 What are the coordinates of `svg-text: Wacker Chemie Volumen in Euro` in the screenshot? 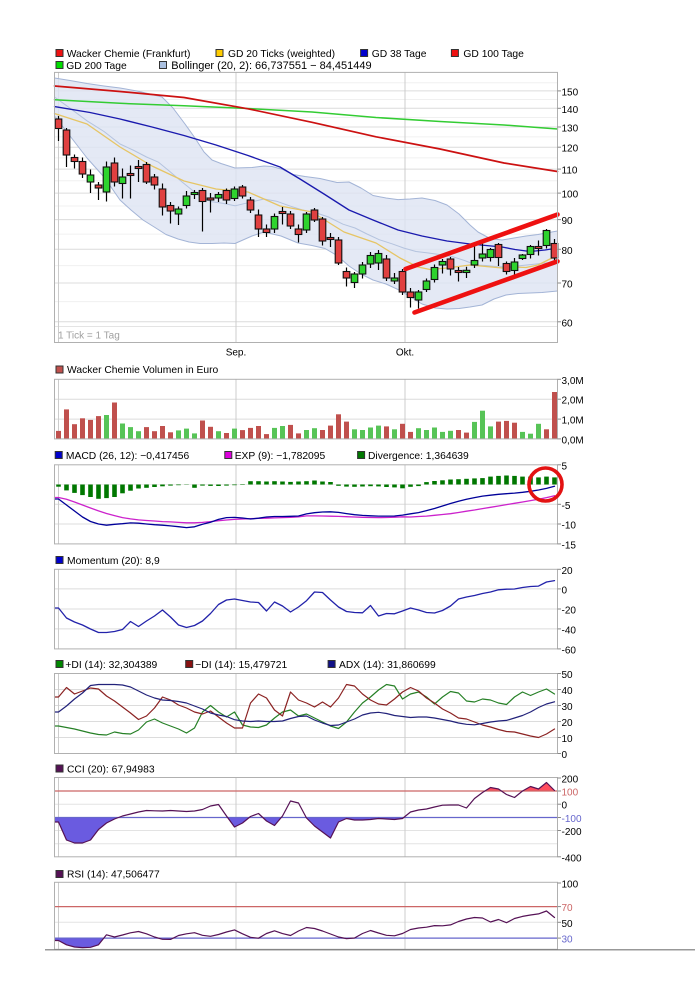 It's located at (143, 370).